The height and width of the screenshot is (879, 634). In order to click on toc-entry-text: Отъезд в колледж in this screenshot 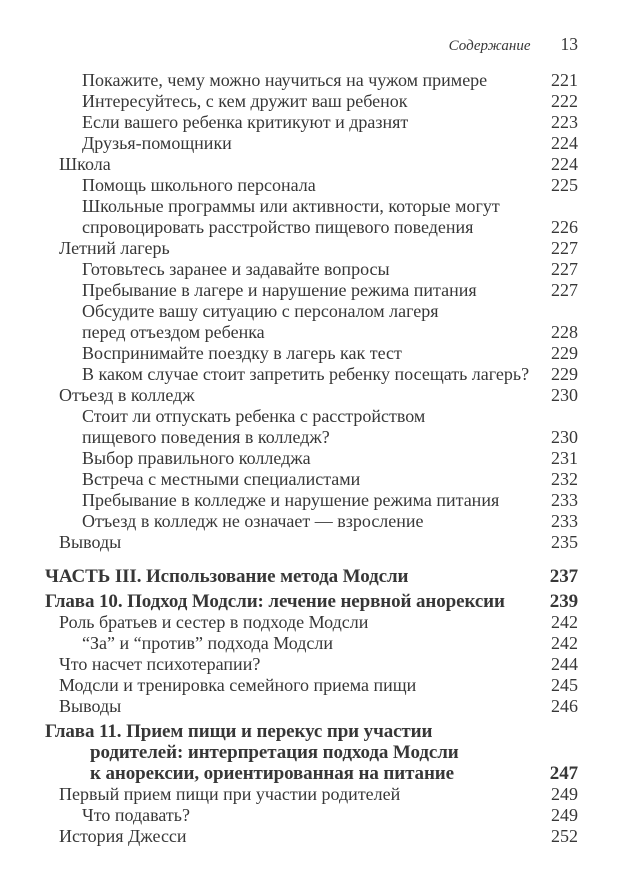, I will do `click(127, 395)`.